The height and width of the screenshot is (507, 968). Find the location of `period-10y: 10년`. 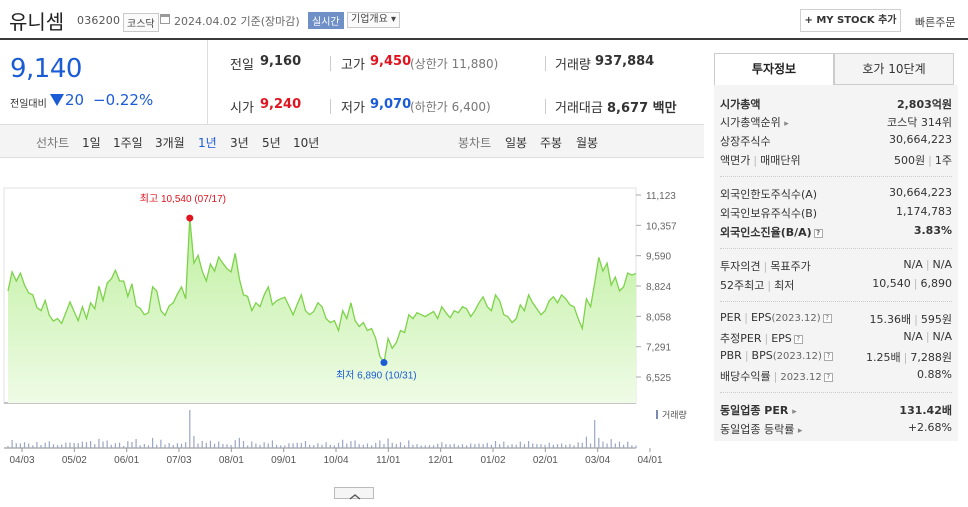

period-10y: 10년 is located at coordinates (306, 143).